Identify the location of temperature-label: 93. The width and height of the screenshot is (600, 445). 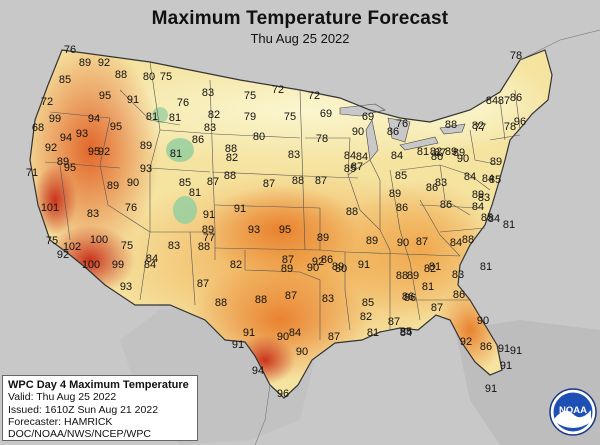
(126, 287).